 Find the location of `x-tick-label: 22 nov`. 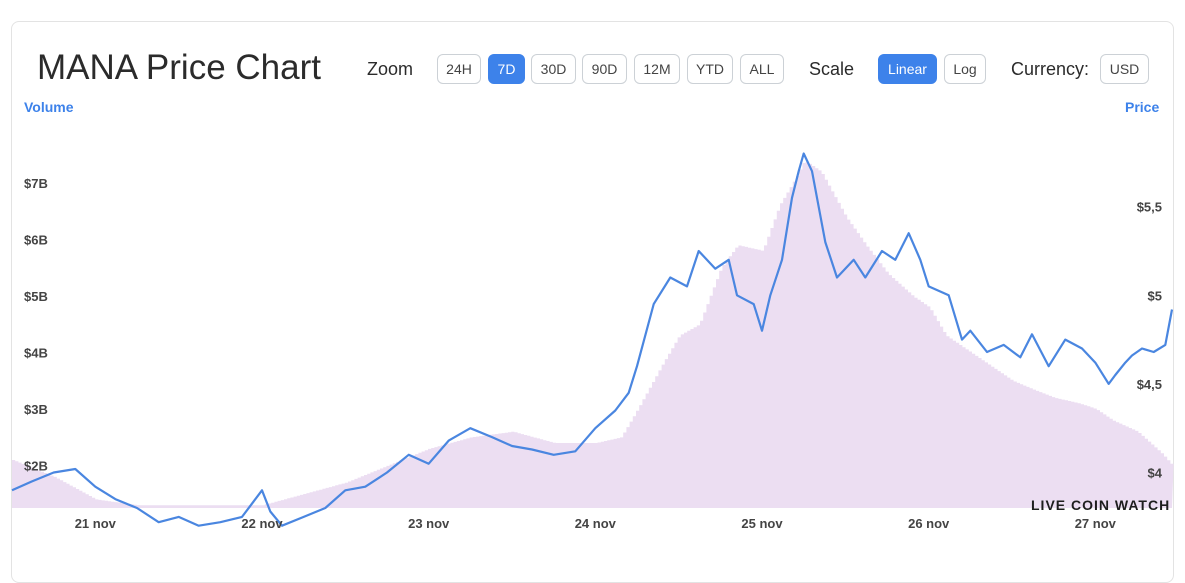

x-tick-label: 22 nov is located at coordinates (262, 523).